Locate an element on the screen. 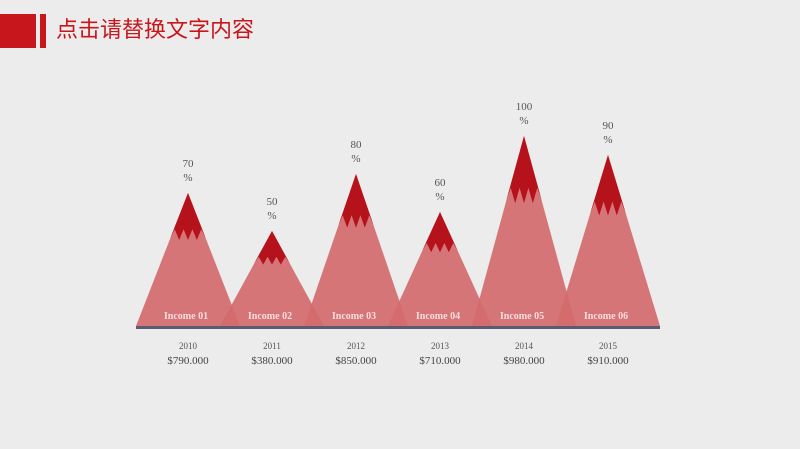 The image size is (800, 449). page-title: 点击请替换文字内容 is located at coordinates (155, 30).